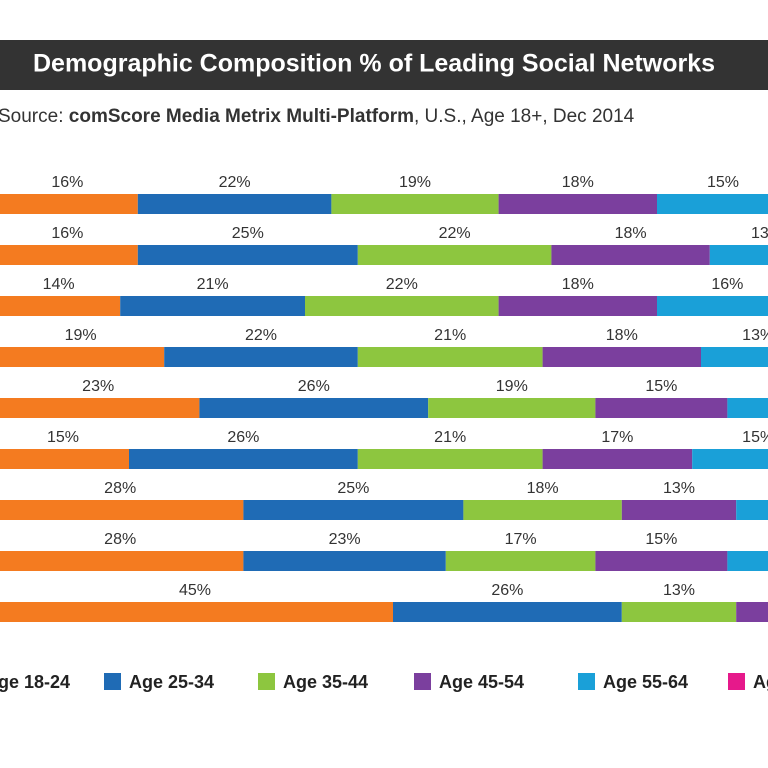 The height and width of the screenshot is (768, 768). I want to click on title-band, so click(384, 65).